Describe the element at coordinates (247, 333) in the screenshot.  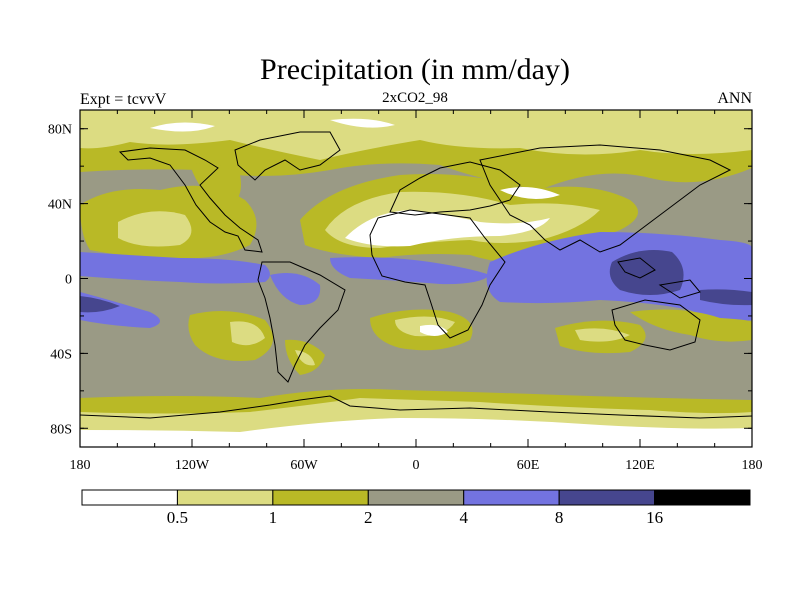
I see `se-pacific-0.5-1` at that location.